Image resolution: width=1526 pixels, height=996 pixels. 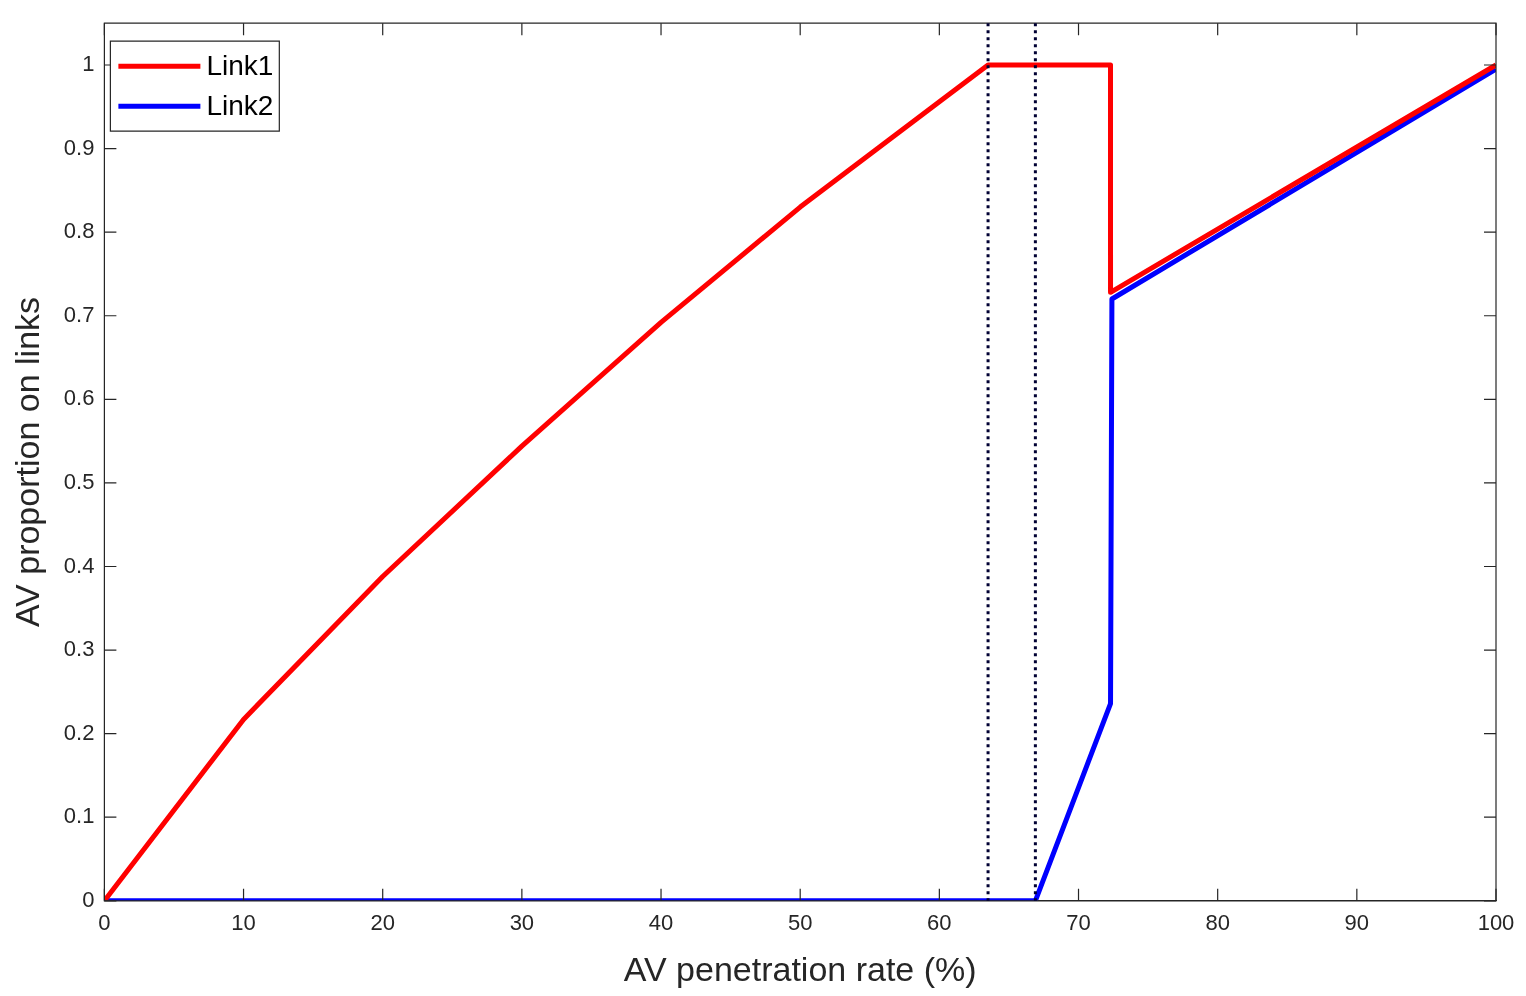 I want to click on x-tick-label: 90, so click(x=1357, y=923).